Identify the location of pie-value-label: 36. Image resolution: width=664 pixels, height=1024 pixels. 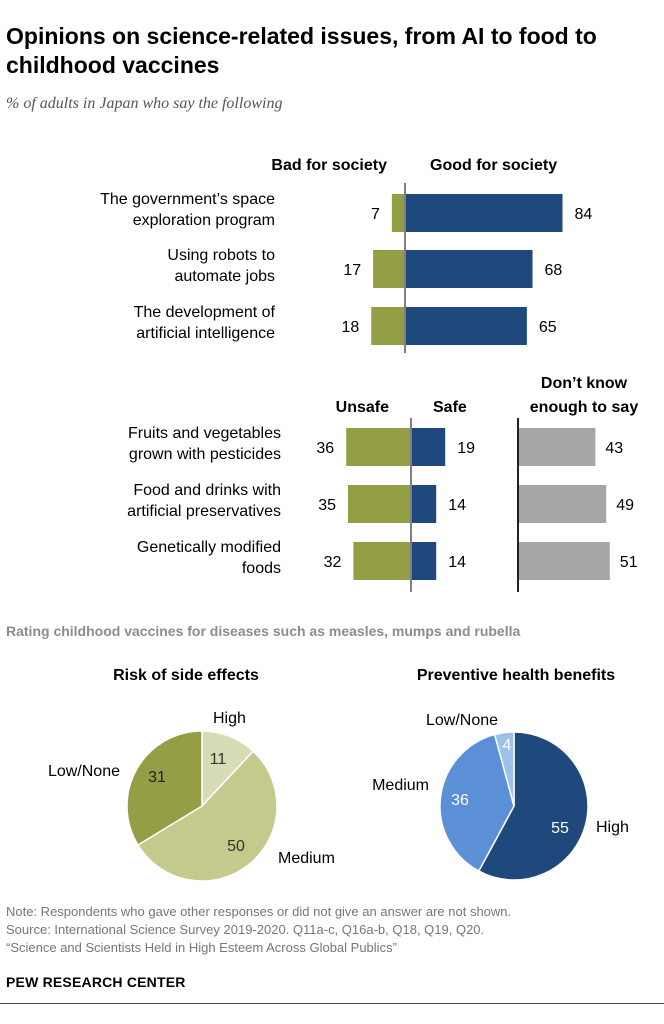
(460, 800).